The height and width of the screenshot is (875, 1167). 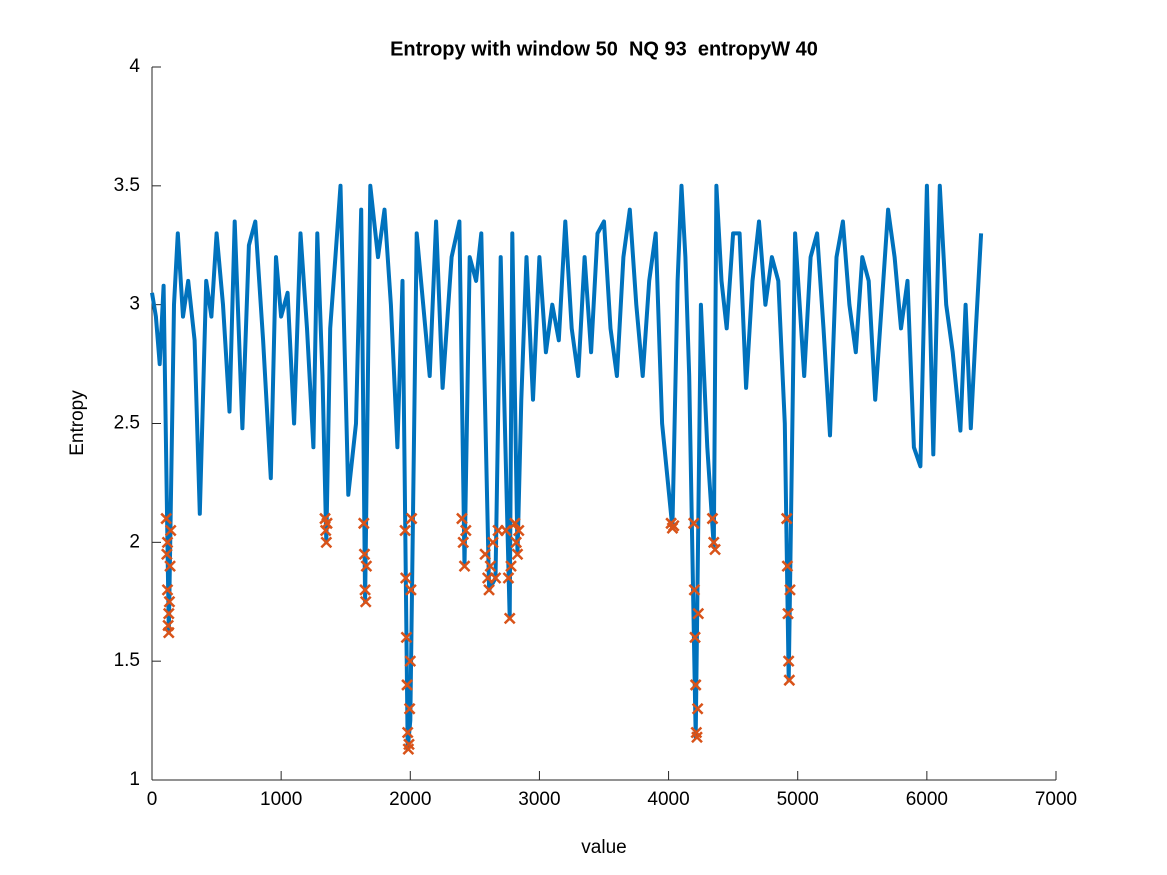 What do you see at coordinates (668, 799) in the screenshot?
I see `x-tick-label: 4000` at bounding box center [668, 799].